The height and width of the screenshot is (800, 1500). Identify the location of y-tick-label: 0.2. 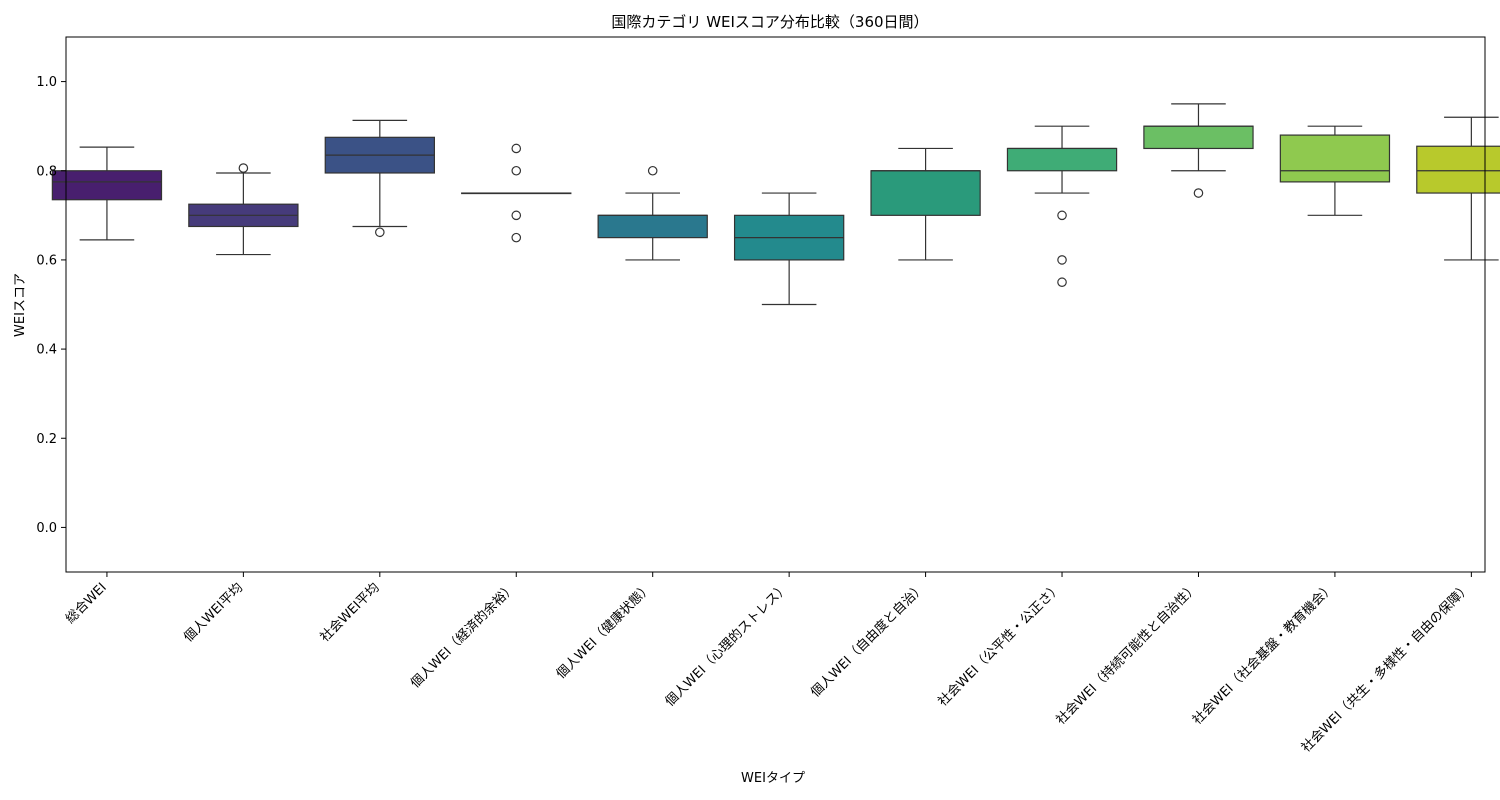
(46, 439).